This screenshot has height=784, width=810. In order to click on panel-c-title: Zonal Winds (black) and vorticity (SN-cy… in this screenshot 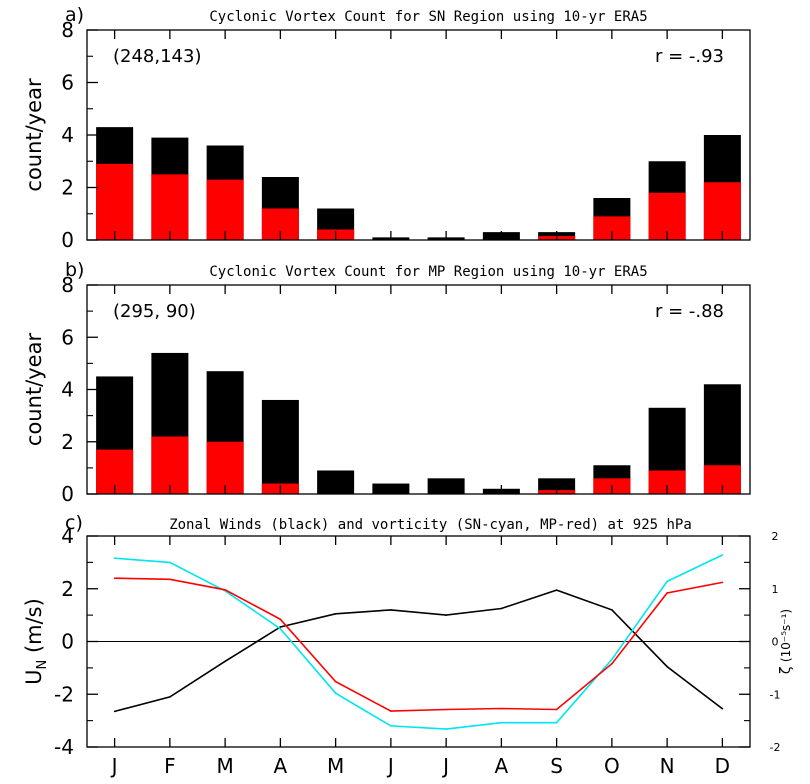, I will do `click(430, 525)`.